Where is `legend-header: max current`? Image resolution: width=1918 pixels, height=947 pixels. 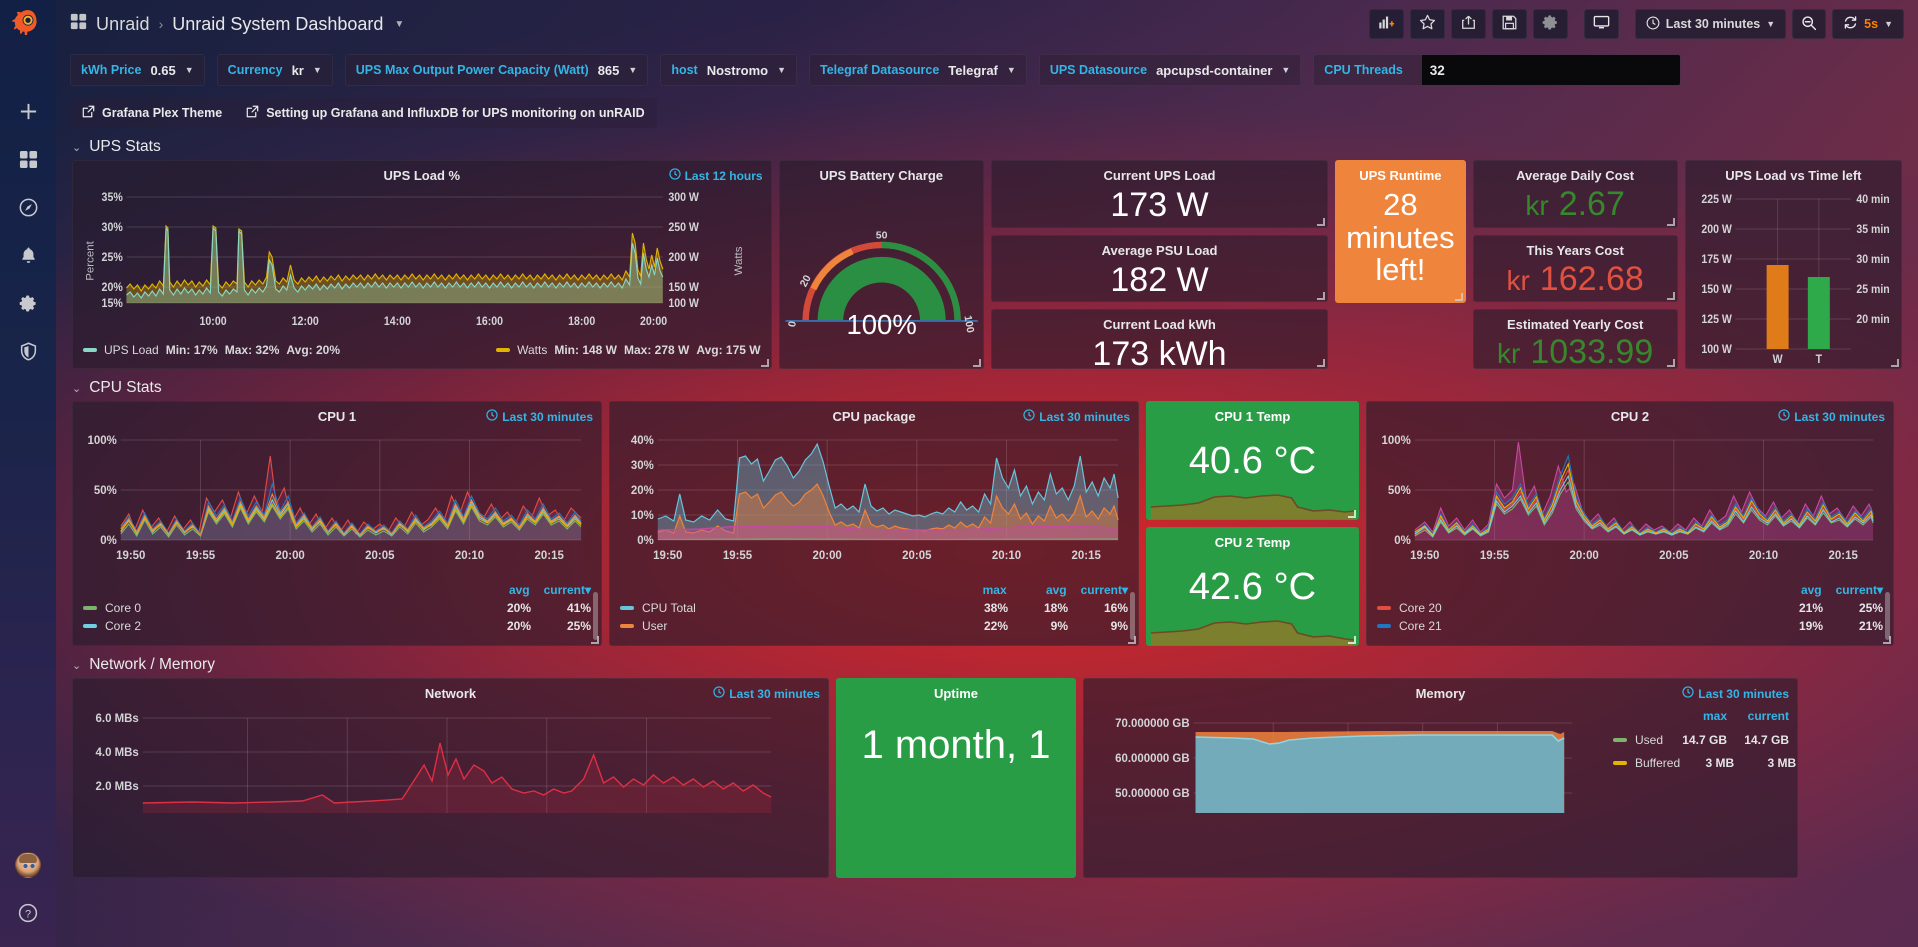 legend-header: max current is located at coordinates (1701, 716).